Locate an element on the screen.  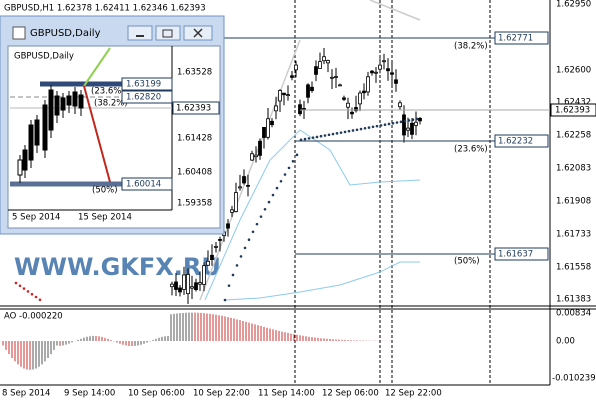
price-label: 1.62258 is located at coordinates (573, 136).